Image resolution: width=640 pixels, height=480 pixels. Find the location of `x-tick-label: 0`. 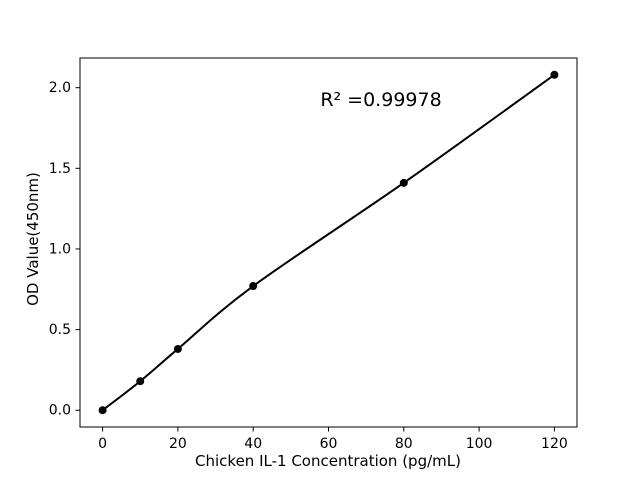

x-tick-label: 0 is located at coordinates (102, 444).